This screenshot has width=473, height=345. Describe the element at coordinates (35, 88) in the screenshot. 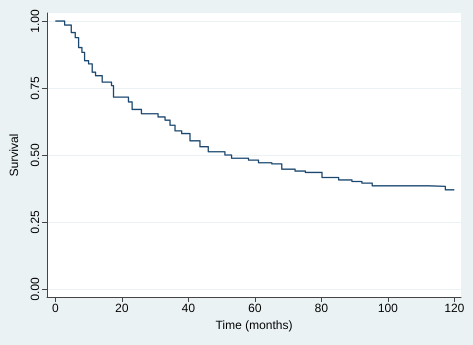

I see `y-tick-label: 0.75` at that location.